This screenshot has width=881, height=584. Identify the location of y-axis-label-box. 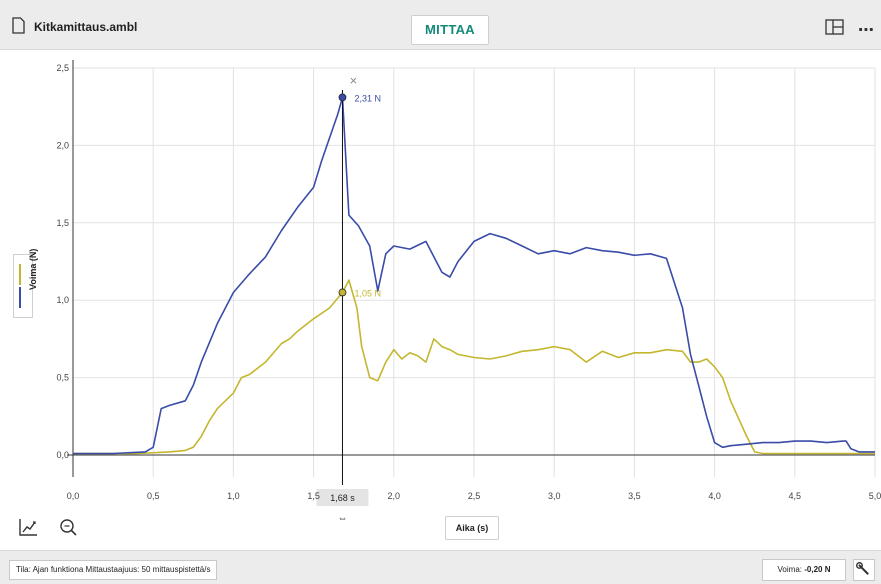
(23, 286).